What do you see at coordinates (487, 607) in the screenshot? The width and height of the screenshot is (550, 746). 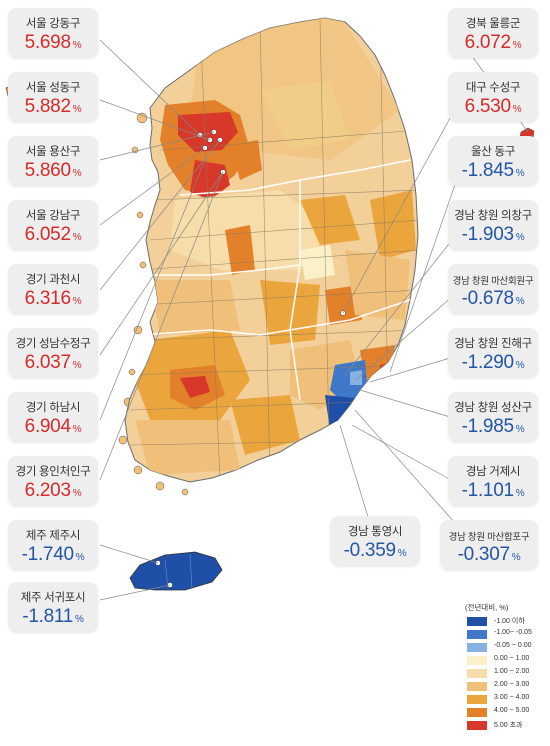 I see `legend-title: (전년대비, %)` at bounding box center [487, 607].